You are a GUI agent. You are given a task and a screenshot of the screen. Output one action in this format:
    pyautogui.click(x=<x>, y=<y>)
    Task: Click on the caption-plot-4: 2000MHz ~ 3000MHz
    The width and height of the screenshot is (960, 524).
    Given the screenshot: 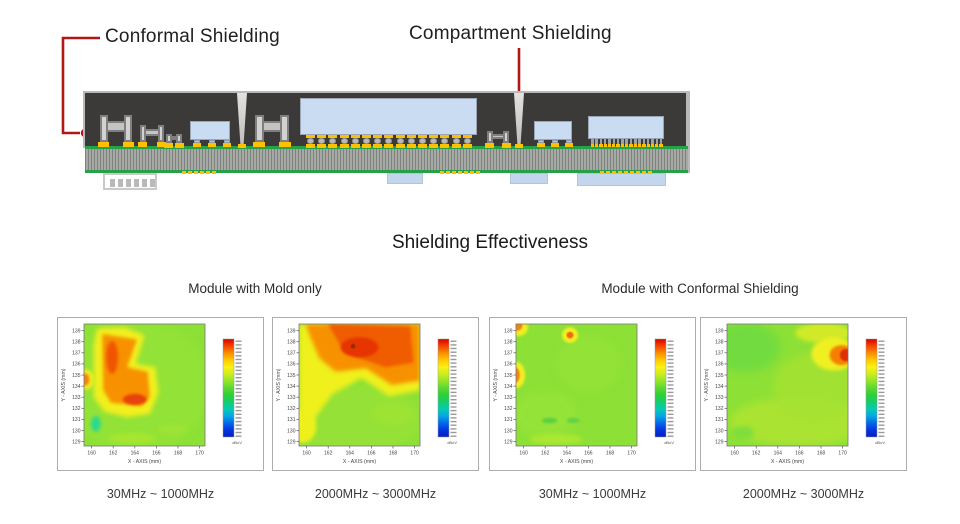 What is the action you would take?
    pyautogui.click(x=803, y=494)
    